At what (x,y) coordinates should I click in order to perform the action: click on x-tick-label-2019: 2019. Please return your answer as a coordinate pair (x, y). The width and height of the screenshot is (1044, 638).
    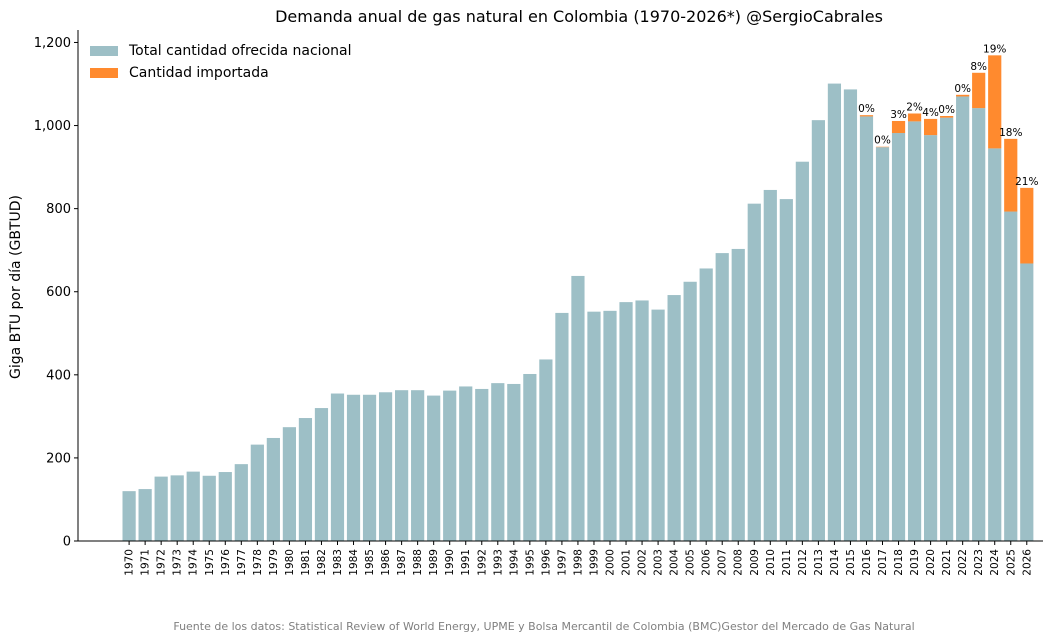
    Looking at the image, I should click on (915, 562).